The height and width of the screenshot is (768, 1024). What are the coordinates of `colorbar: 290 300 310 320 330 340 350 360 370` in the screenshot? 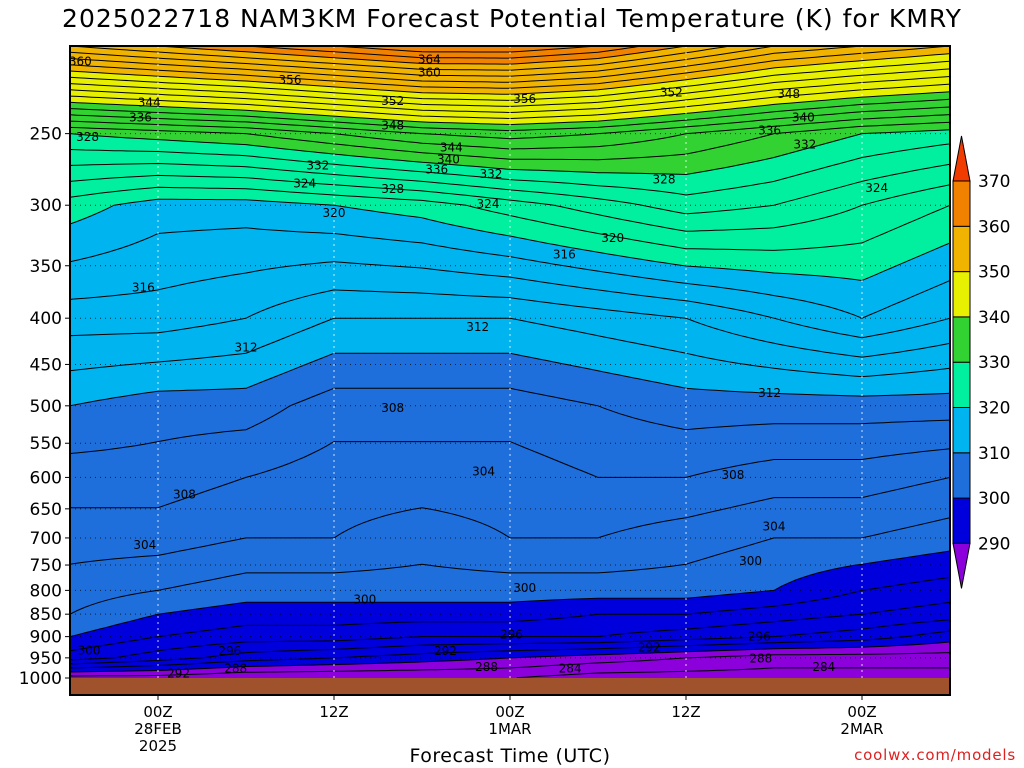 It's located at (981, 362).